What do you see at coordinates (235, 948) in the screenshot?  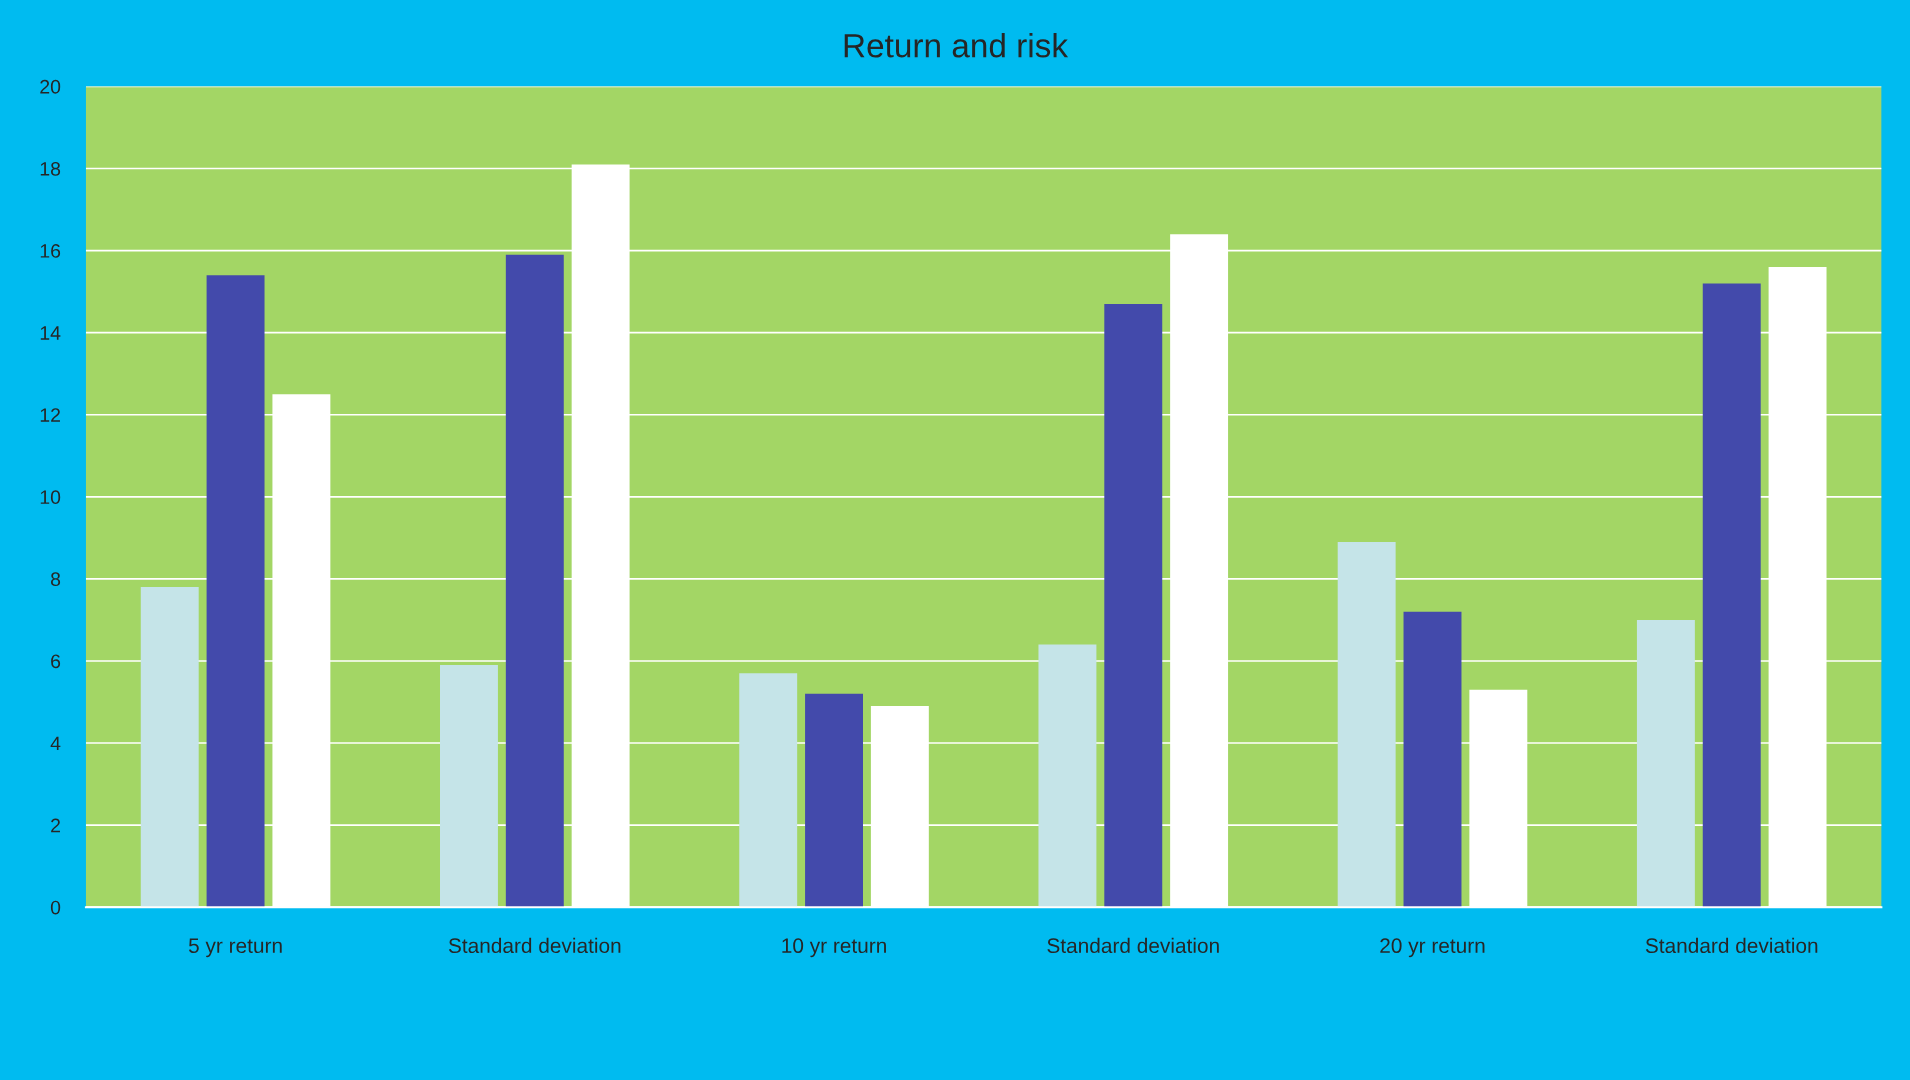 I see `x-tick-label: 5 yr return` at bounding box center [235, 948].